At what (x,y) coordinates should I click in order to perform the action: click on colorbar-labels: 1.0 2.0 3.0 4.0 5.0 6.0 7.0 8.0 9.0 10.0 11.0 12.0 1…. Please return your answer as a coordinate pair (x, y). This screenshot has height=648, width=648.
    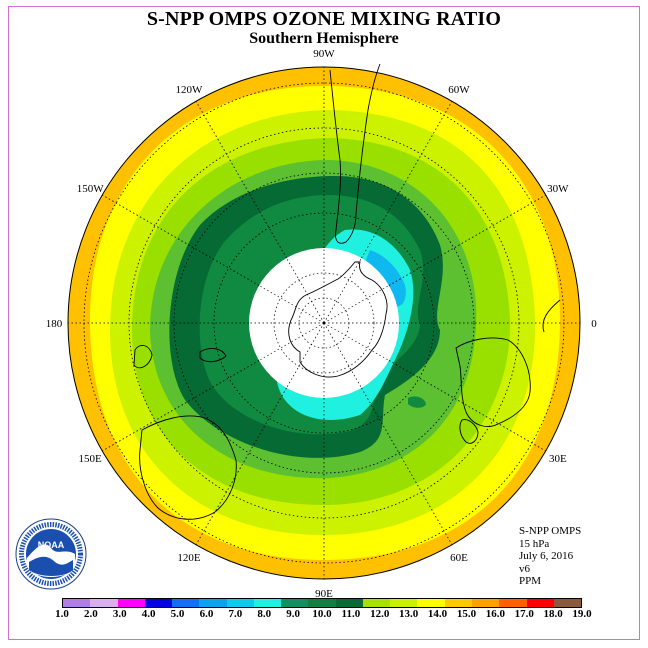
    Looking at the image, I should click on (323, 615).